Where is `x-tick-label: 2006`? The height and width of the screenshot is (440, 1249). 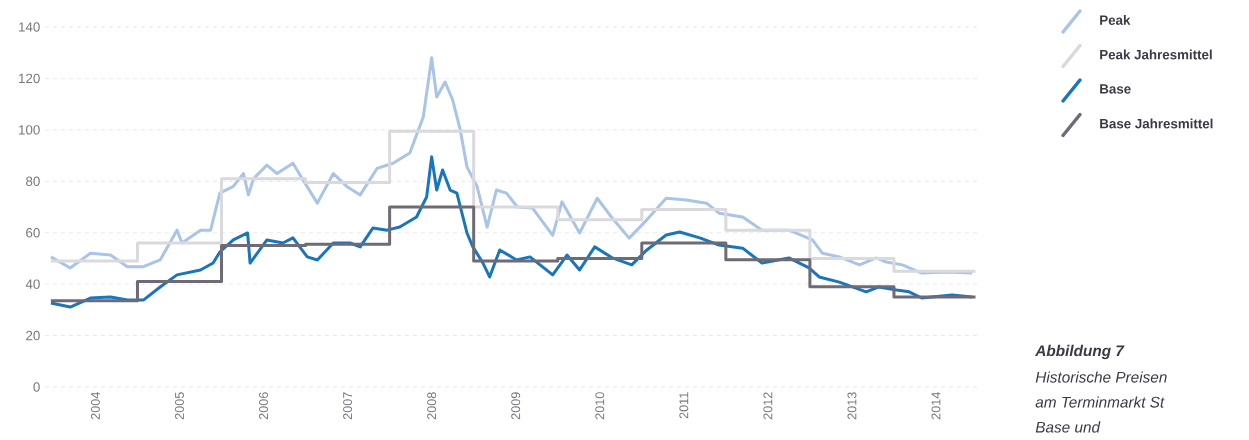
x-tick-label: 2006 is located at coordinates (264, 406).